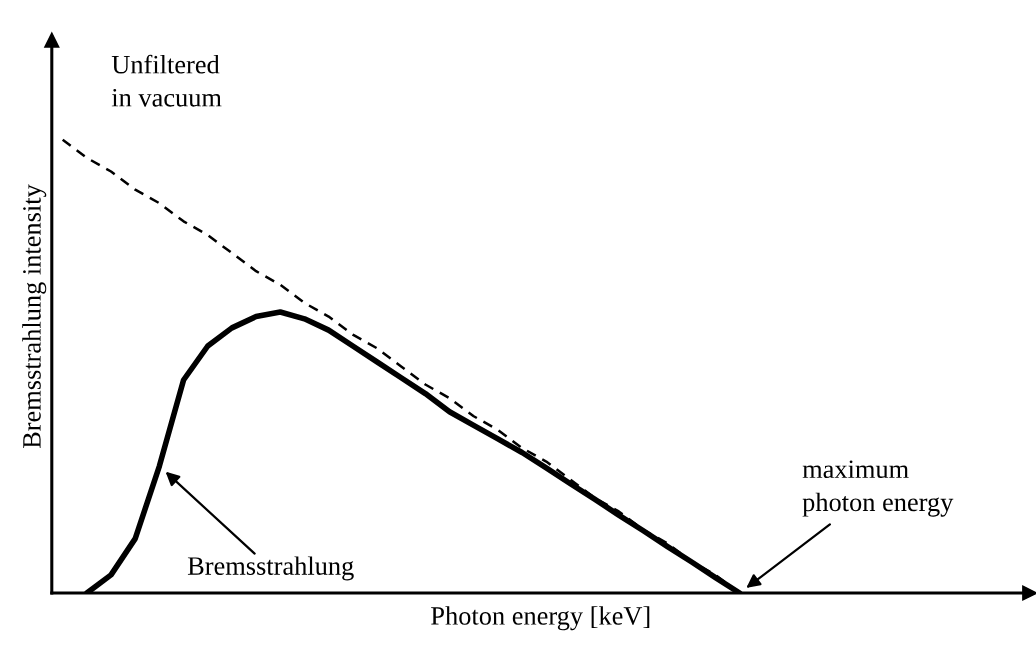 Image resolution: width=1036 pixels, height=646 pixels. What do you see at coordinates (270, 568) in the screenshot?
I see `text: Bremsstrahlung` at bounding box center [270, 568].